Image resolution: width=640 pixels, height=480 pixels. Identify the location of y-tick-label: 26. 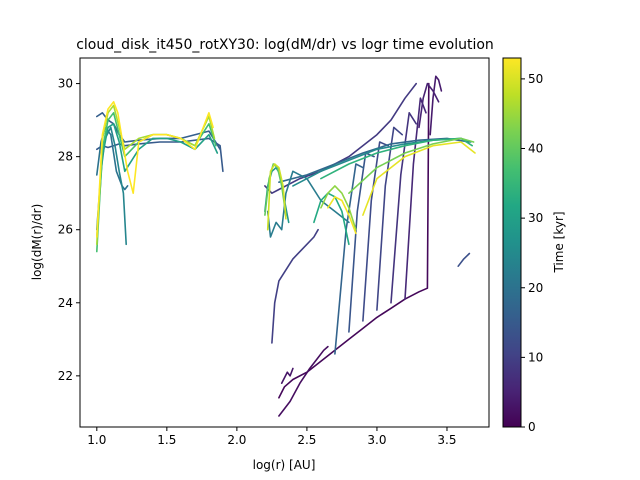
(65, 230).